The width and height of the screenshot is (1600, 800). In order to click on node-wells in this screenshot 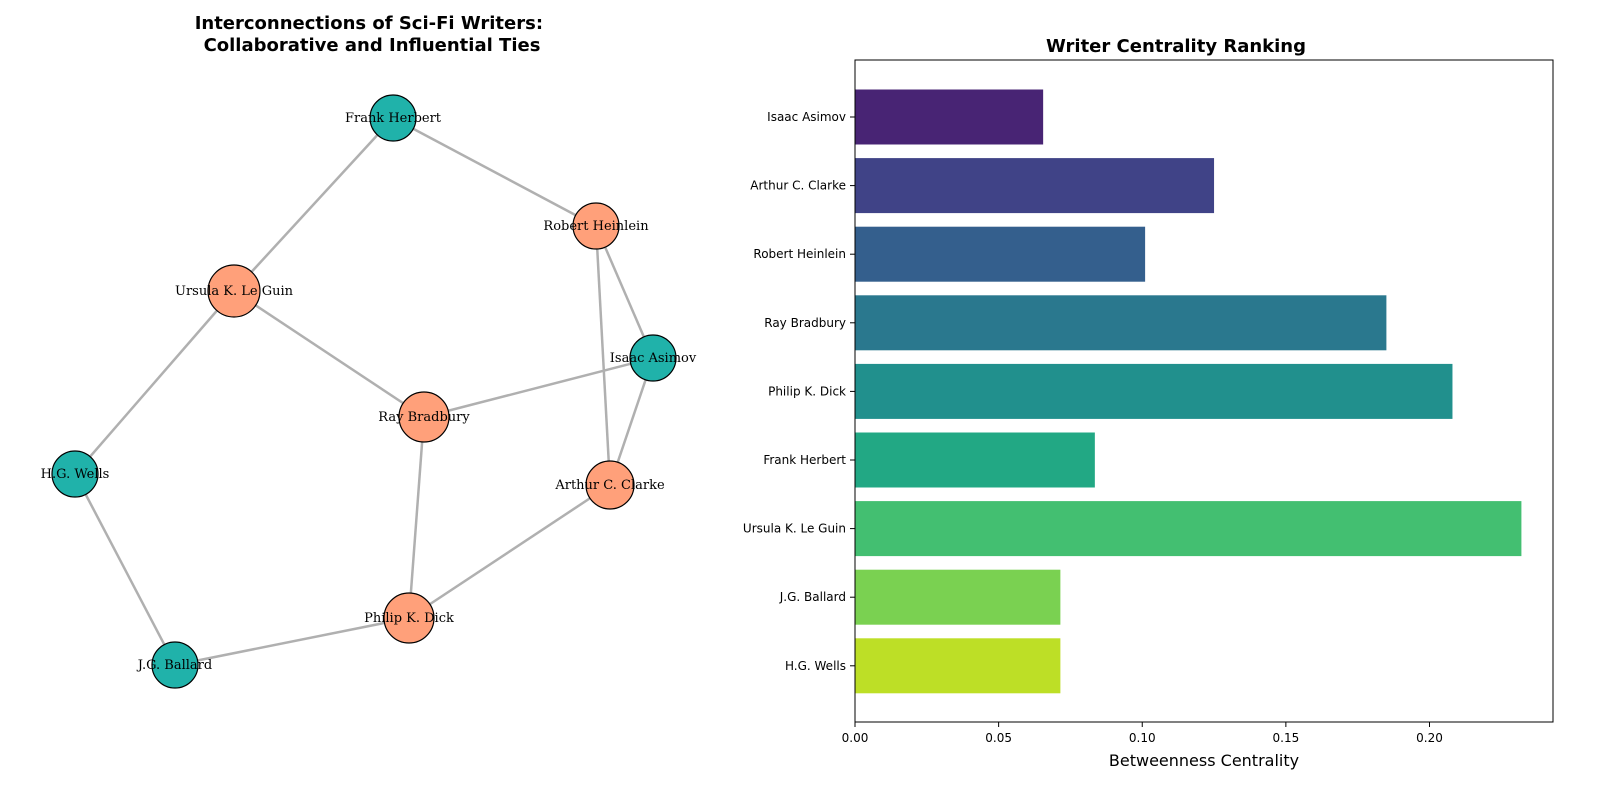, I will do `click(75, 474)`.